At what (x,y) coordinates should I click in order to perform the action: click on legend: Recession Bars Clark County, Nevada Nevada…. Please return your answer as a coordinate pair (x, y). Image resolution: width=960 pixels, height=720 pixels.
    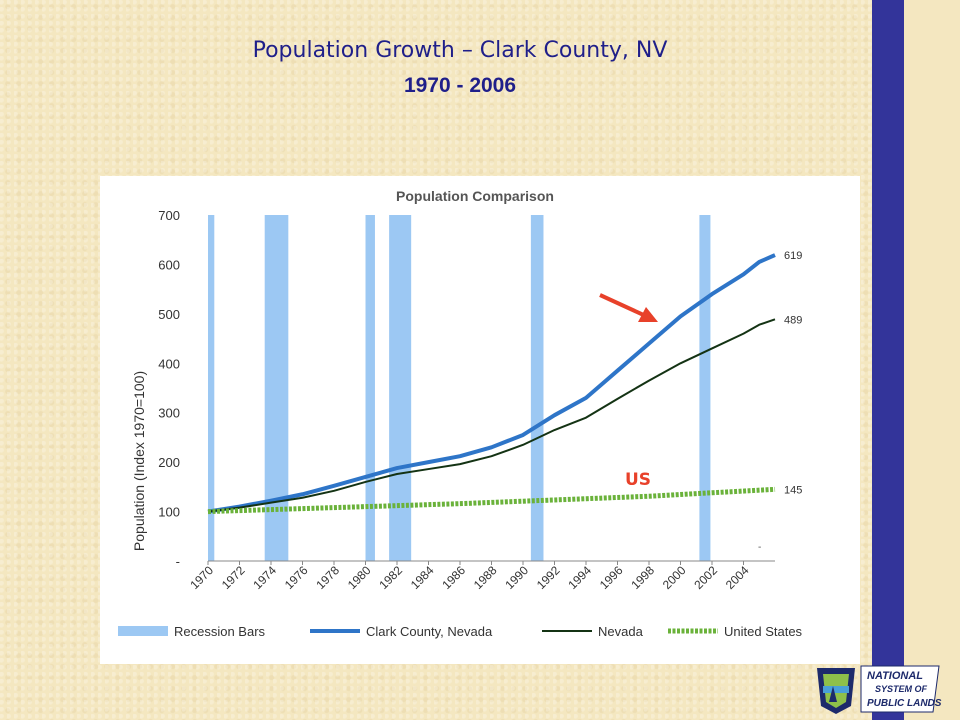
    Looking at the image, I should click on (460, 631).